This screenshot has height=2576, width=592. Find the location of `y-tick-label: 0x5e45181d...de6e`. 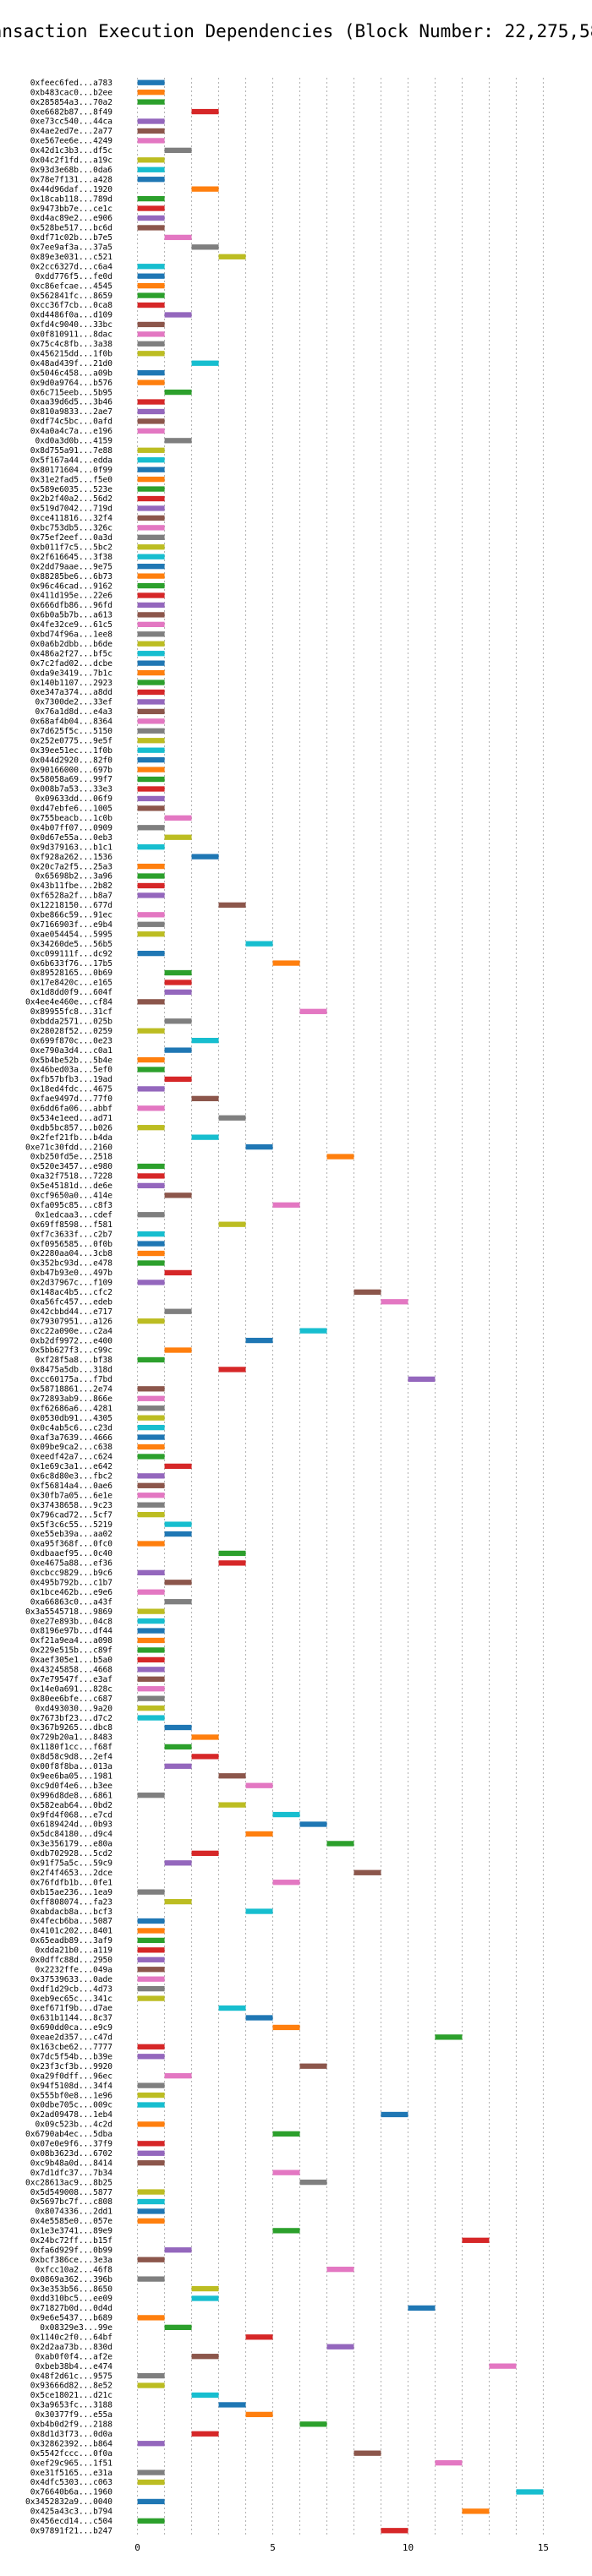

y-tick-label: 0x5e45181d...de6e is located at coordinates (71, 1186).